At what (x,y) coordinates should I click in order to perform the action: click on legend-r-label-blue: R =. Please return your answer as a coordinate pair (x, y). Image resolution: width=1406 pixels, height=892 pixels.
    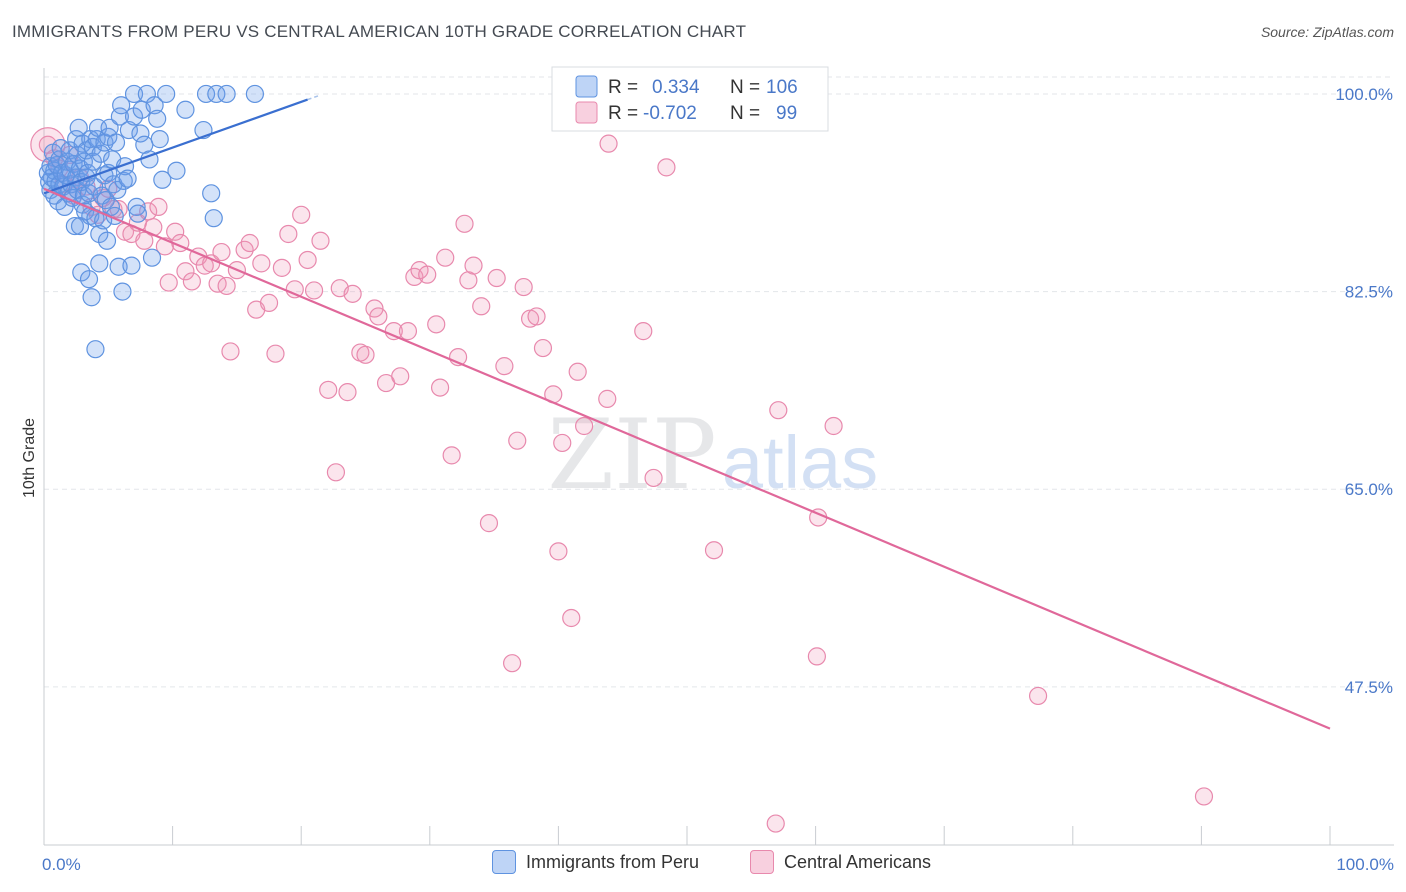
    Looking at the image, I should click on (623, 87).